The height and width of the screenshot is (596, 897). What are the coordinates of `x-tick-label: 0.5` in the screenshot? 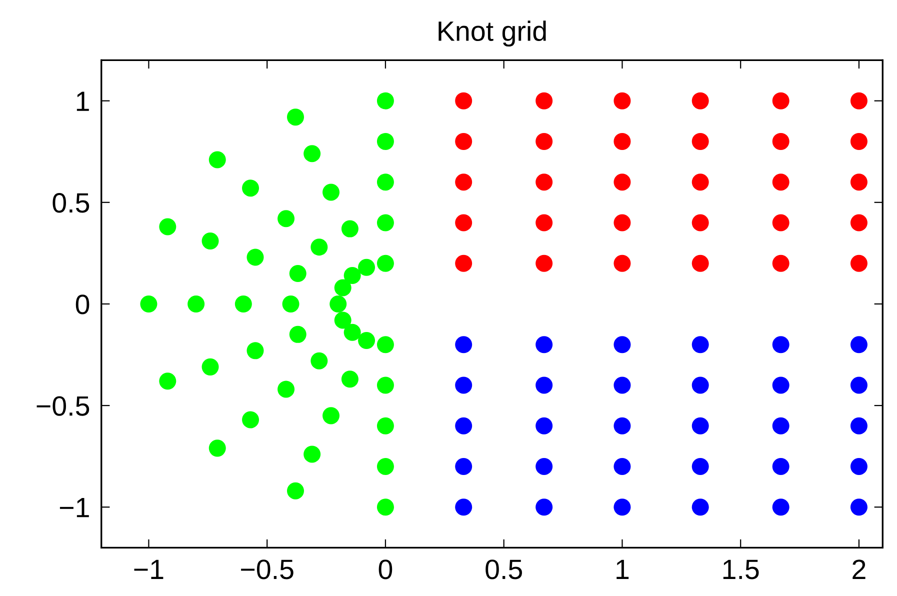 It's located at (504, 570).